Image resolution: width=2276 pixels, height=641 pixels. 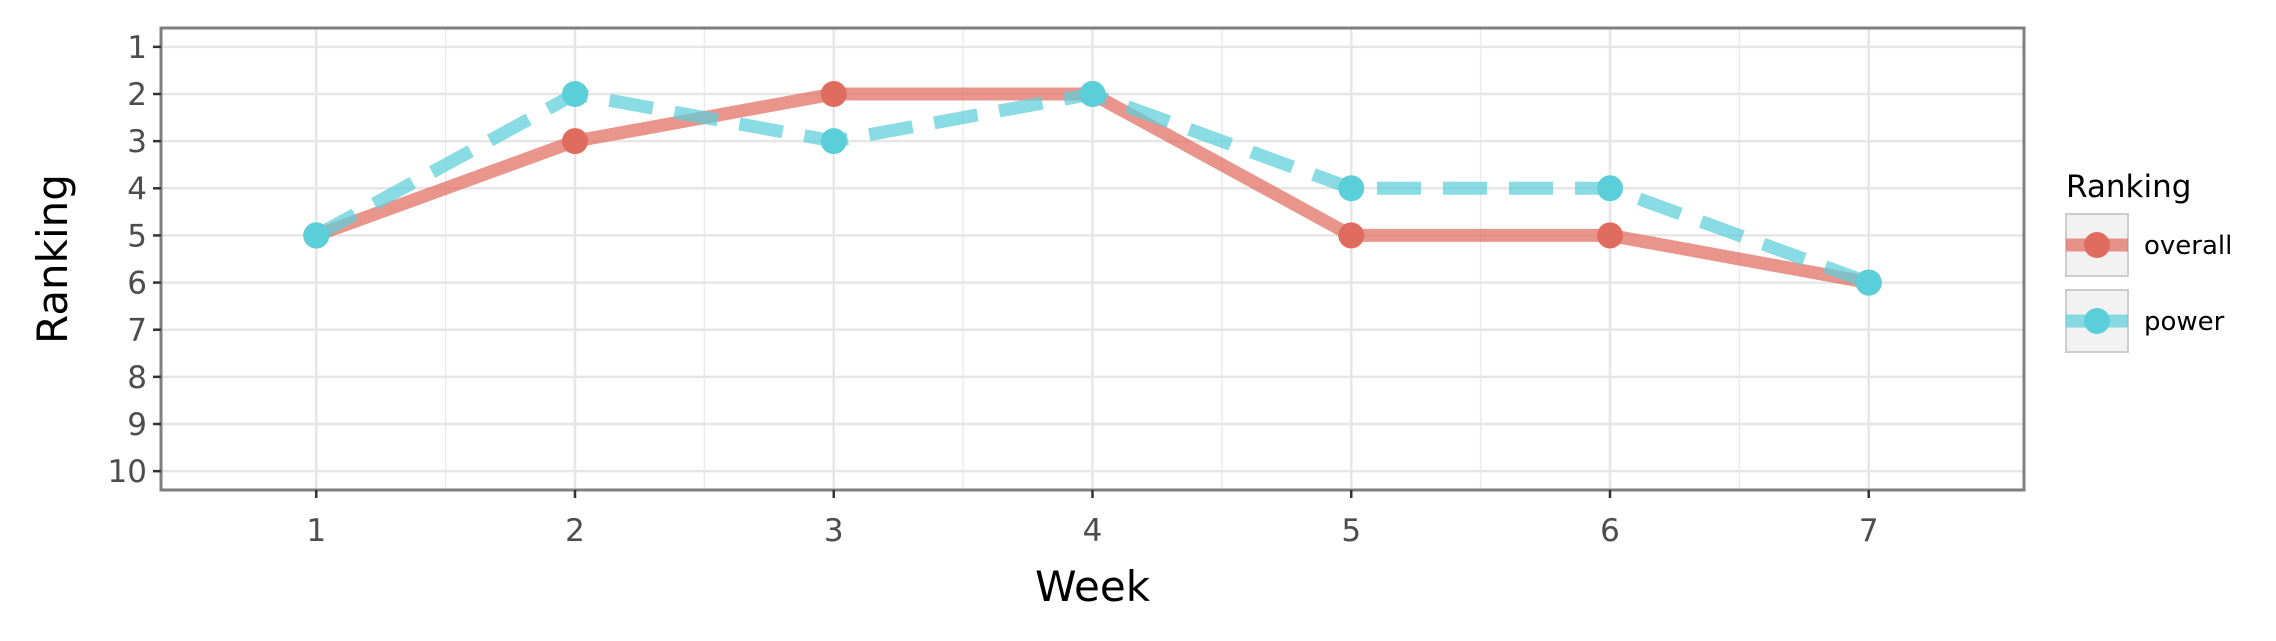 I want to click on y-tick-label: 10, so click(x=127, y=472).